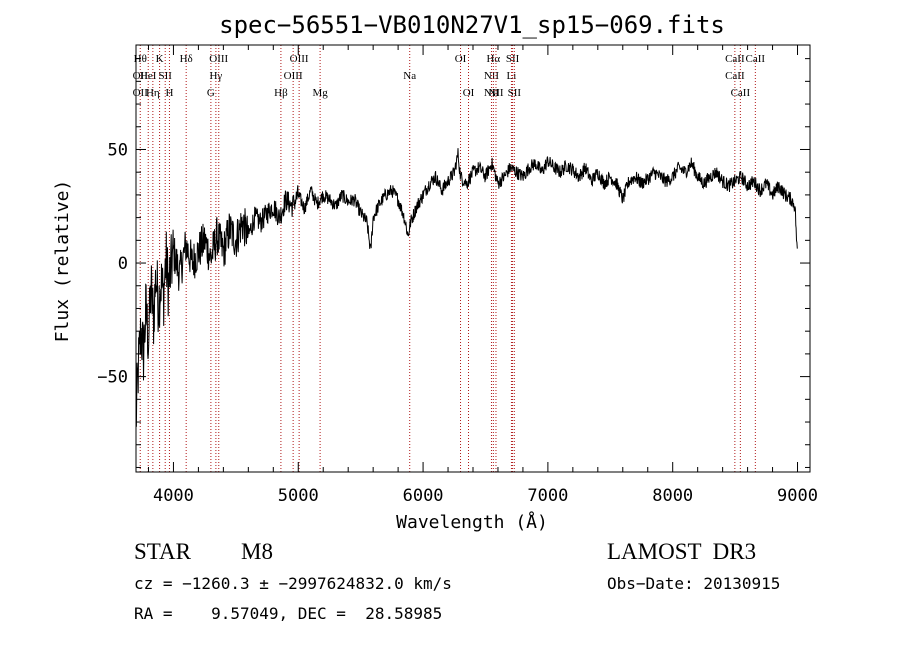 The width and height of the screenshot is (900, 649). I want to click on ra-dec-line: RA = 9.57049, DEC = 28.58985, so click(288, 613).